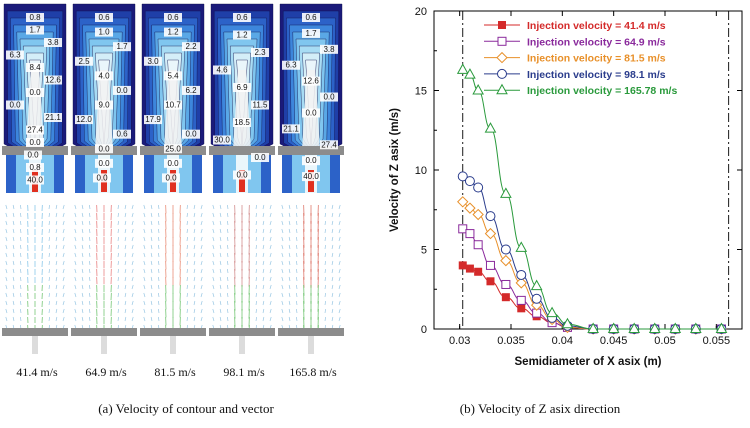 This screenshot has height=428, width=750. I want to click on column-velocity-label: 98.1 m/s, so click(244, 372).